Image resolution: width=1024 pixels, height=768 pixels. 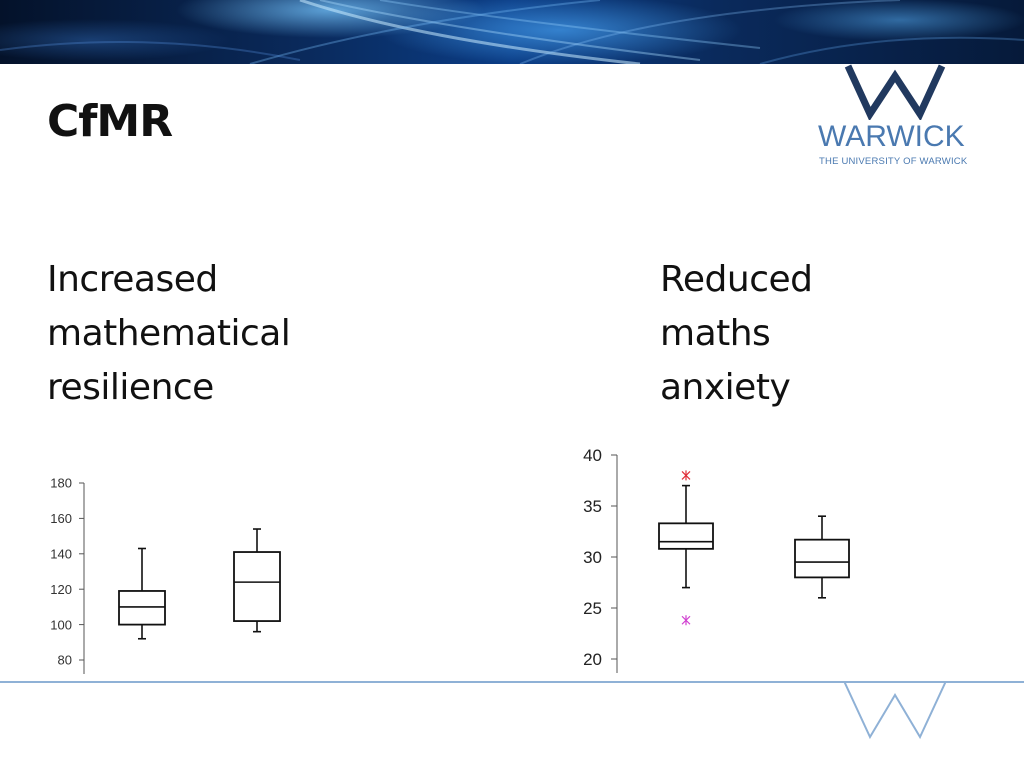 What do you see at coordinates (132, 279) in the screenshot?
I see `left-heading-line: Increased` at bounding box center [132, 279].